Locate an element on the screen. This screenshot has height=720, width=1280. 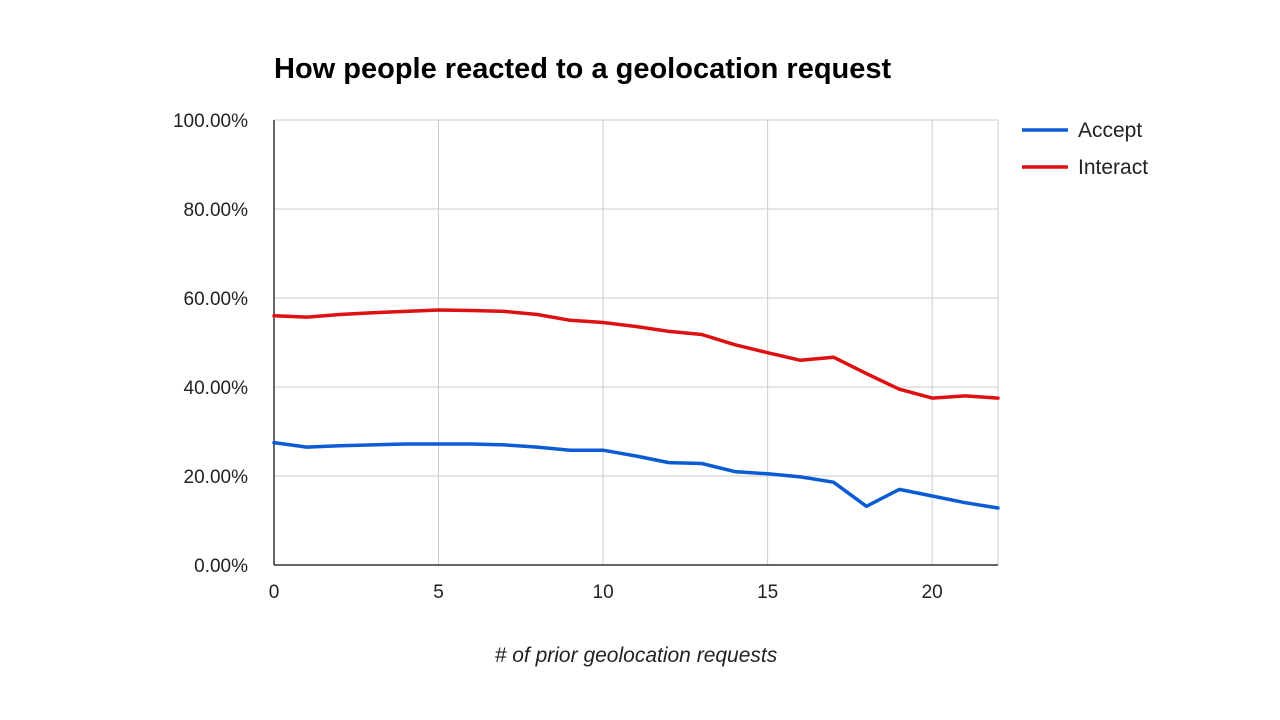
series-line-interact is located at coordinates (636, 354).